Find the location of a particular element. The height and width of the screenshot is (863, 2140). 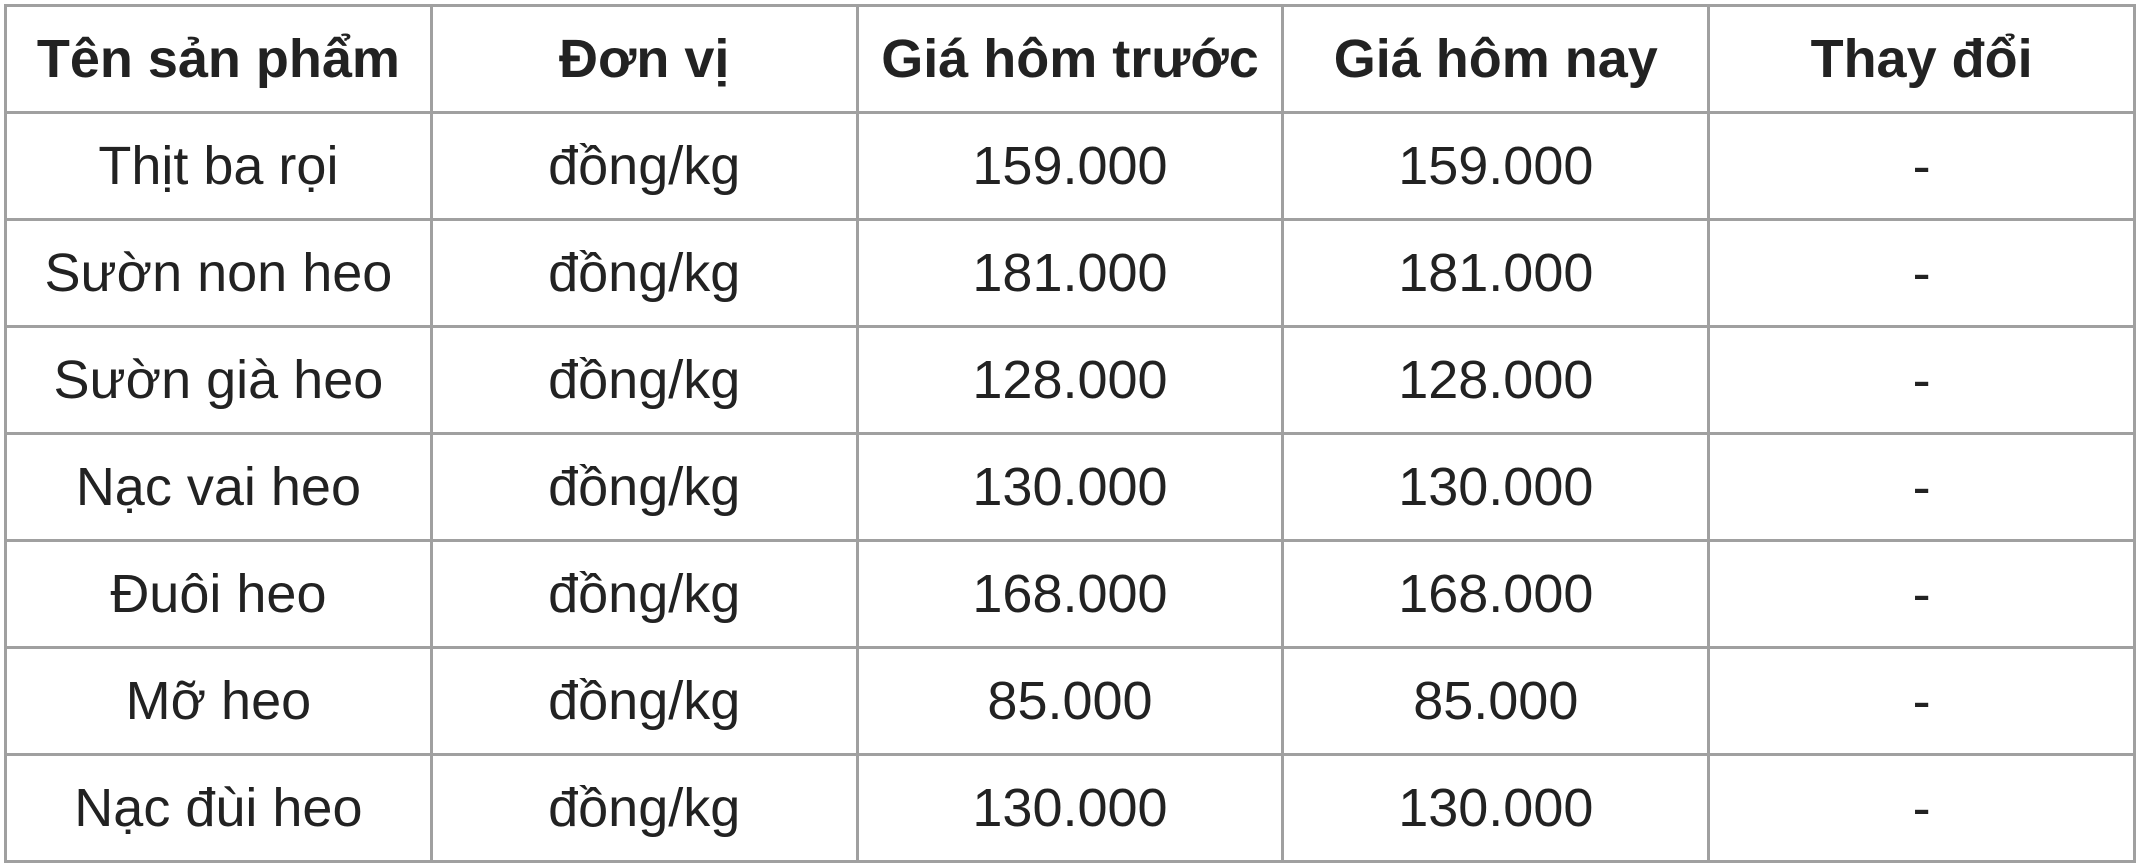

cell-previous-price: 168.000 is located at coordinates (1070, 594).